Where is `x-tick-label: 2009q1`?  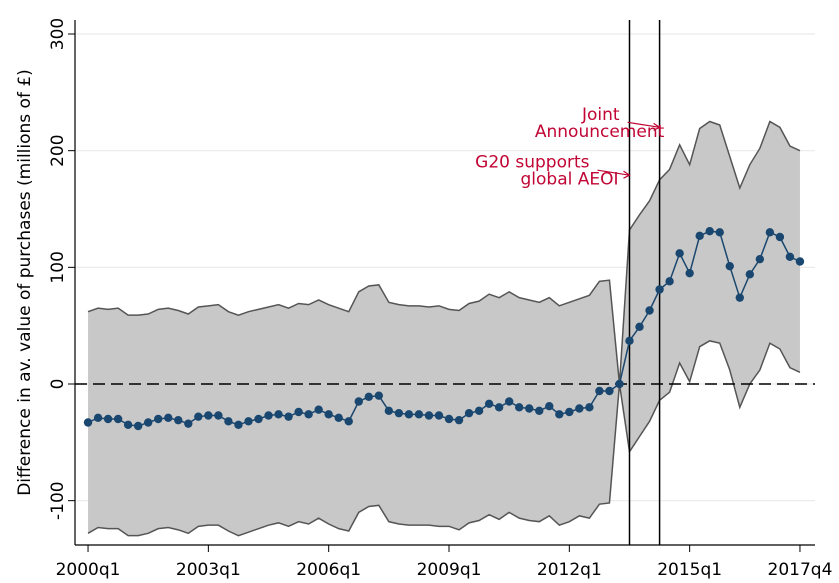
x-tick-label: 2009q1 is located at coordinates (449, 570).